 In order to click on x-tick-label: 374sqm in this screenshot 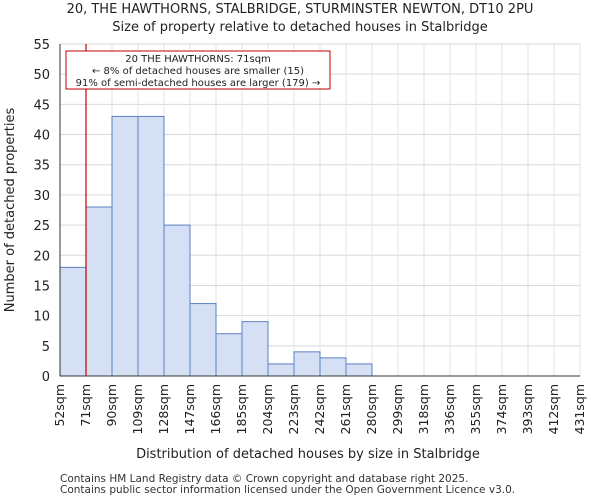, I will do `click(501, 409)`.